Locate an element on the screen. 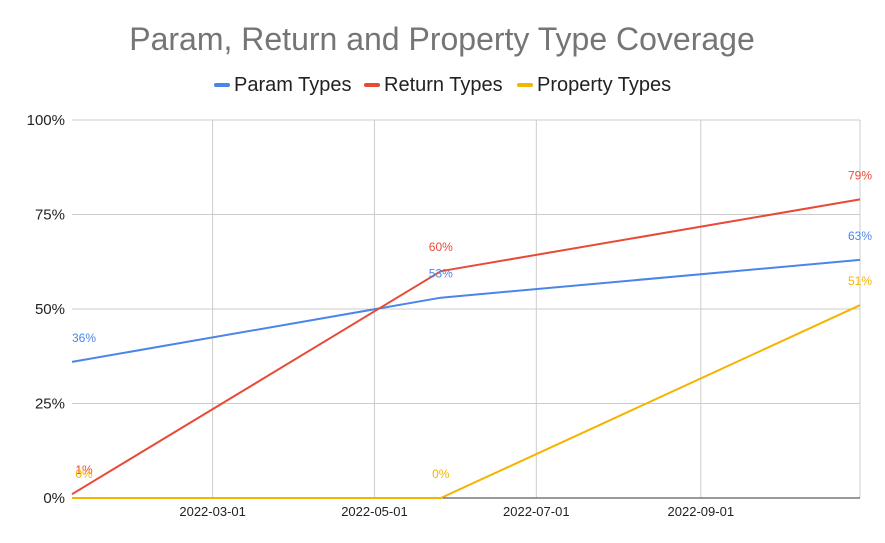  x-tick-label: 2022-05-01 is located at coordinates (374, 511).